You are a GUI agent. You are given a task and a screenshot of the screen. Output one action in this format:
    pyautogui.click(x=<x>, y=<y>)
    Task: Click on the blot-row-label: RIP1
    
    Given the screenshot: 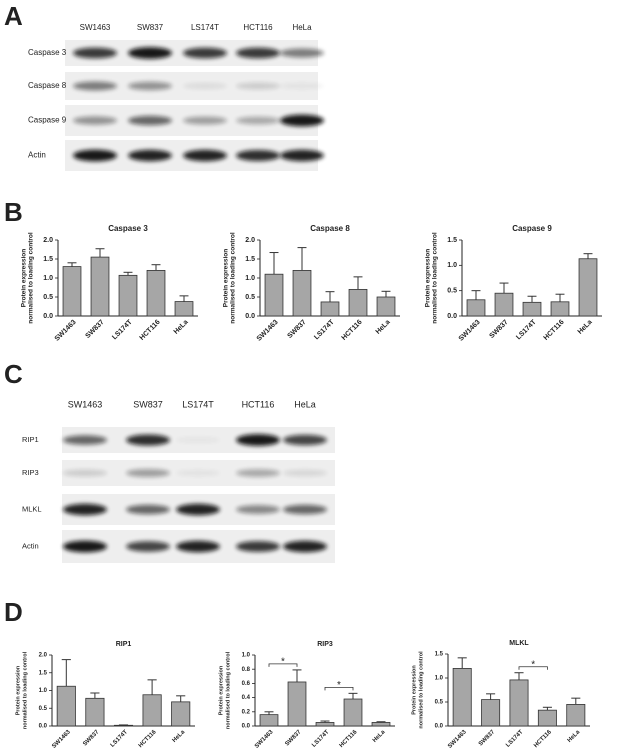 What is the action you would take?
    pyautogui.click(x=30, y=439)
    